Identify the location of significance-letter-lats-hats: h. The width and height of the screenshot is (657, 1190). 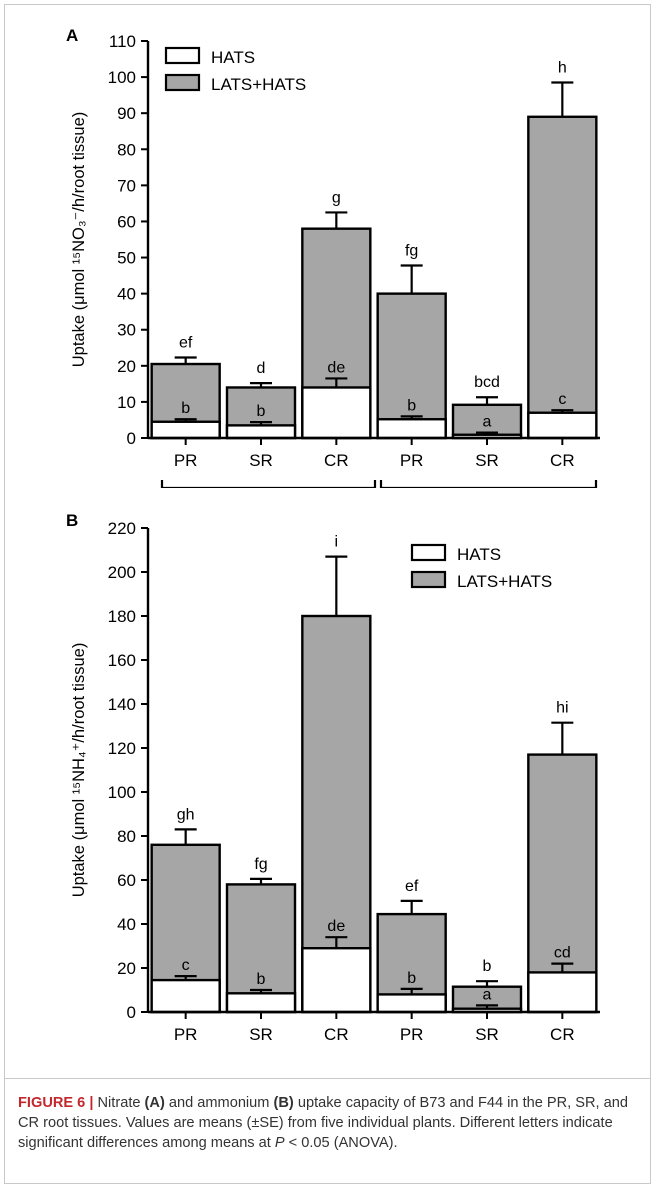
(562, 68).